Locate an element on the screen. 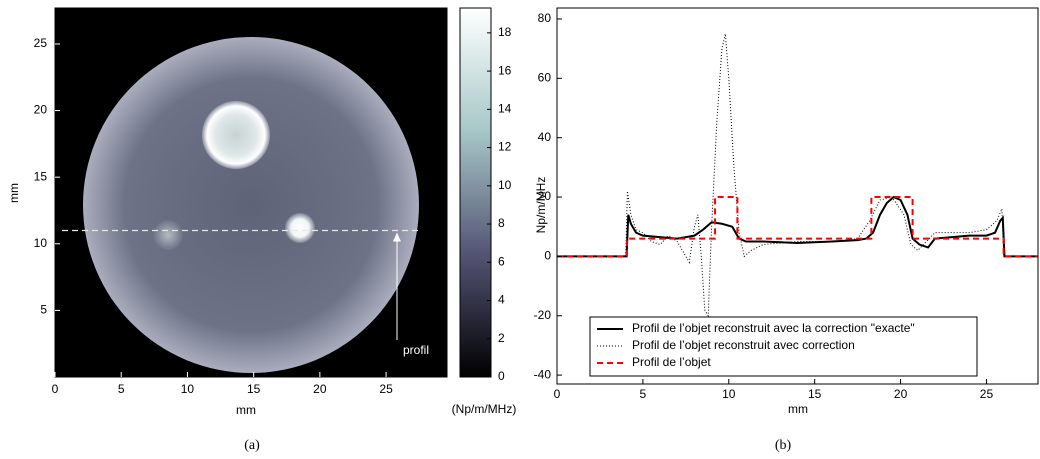  colorbar-tick-label: 4 is located at coordinates (501, 300).